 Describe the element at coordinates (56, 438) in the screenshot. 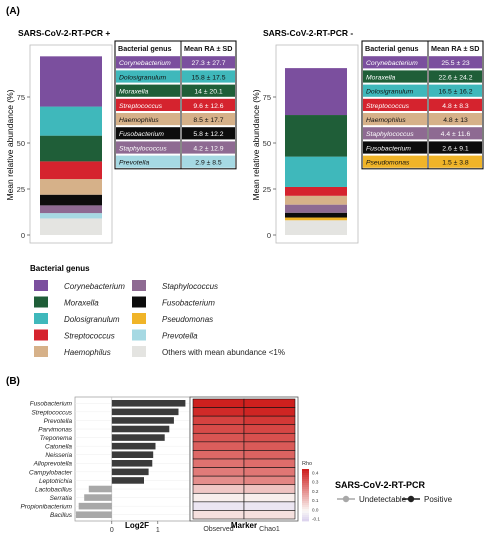

I see `category-label: Treponema` at that location.